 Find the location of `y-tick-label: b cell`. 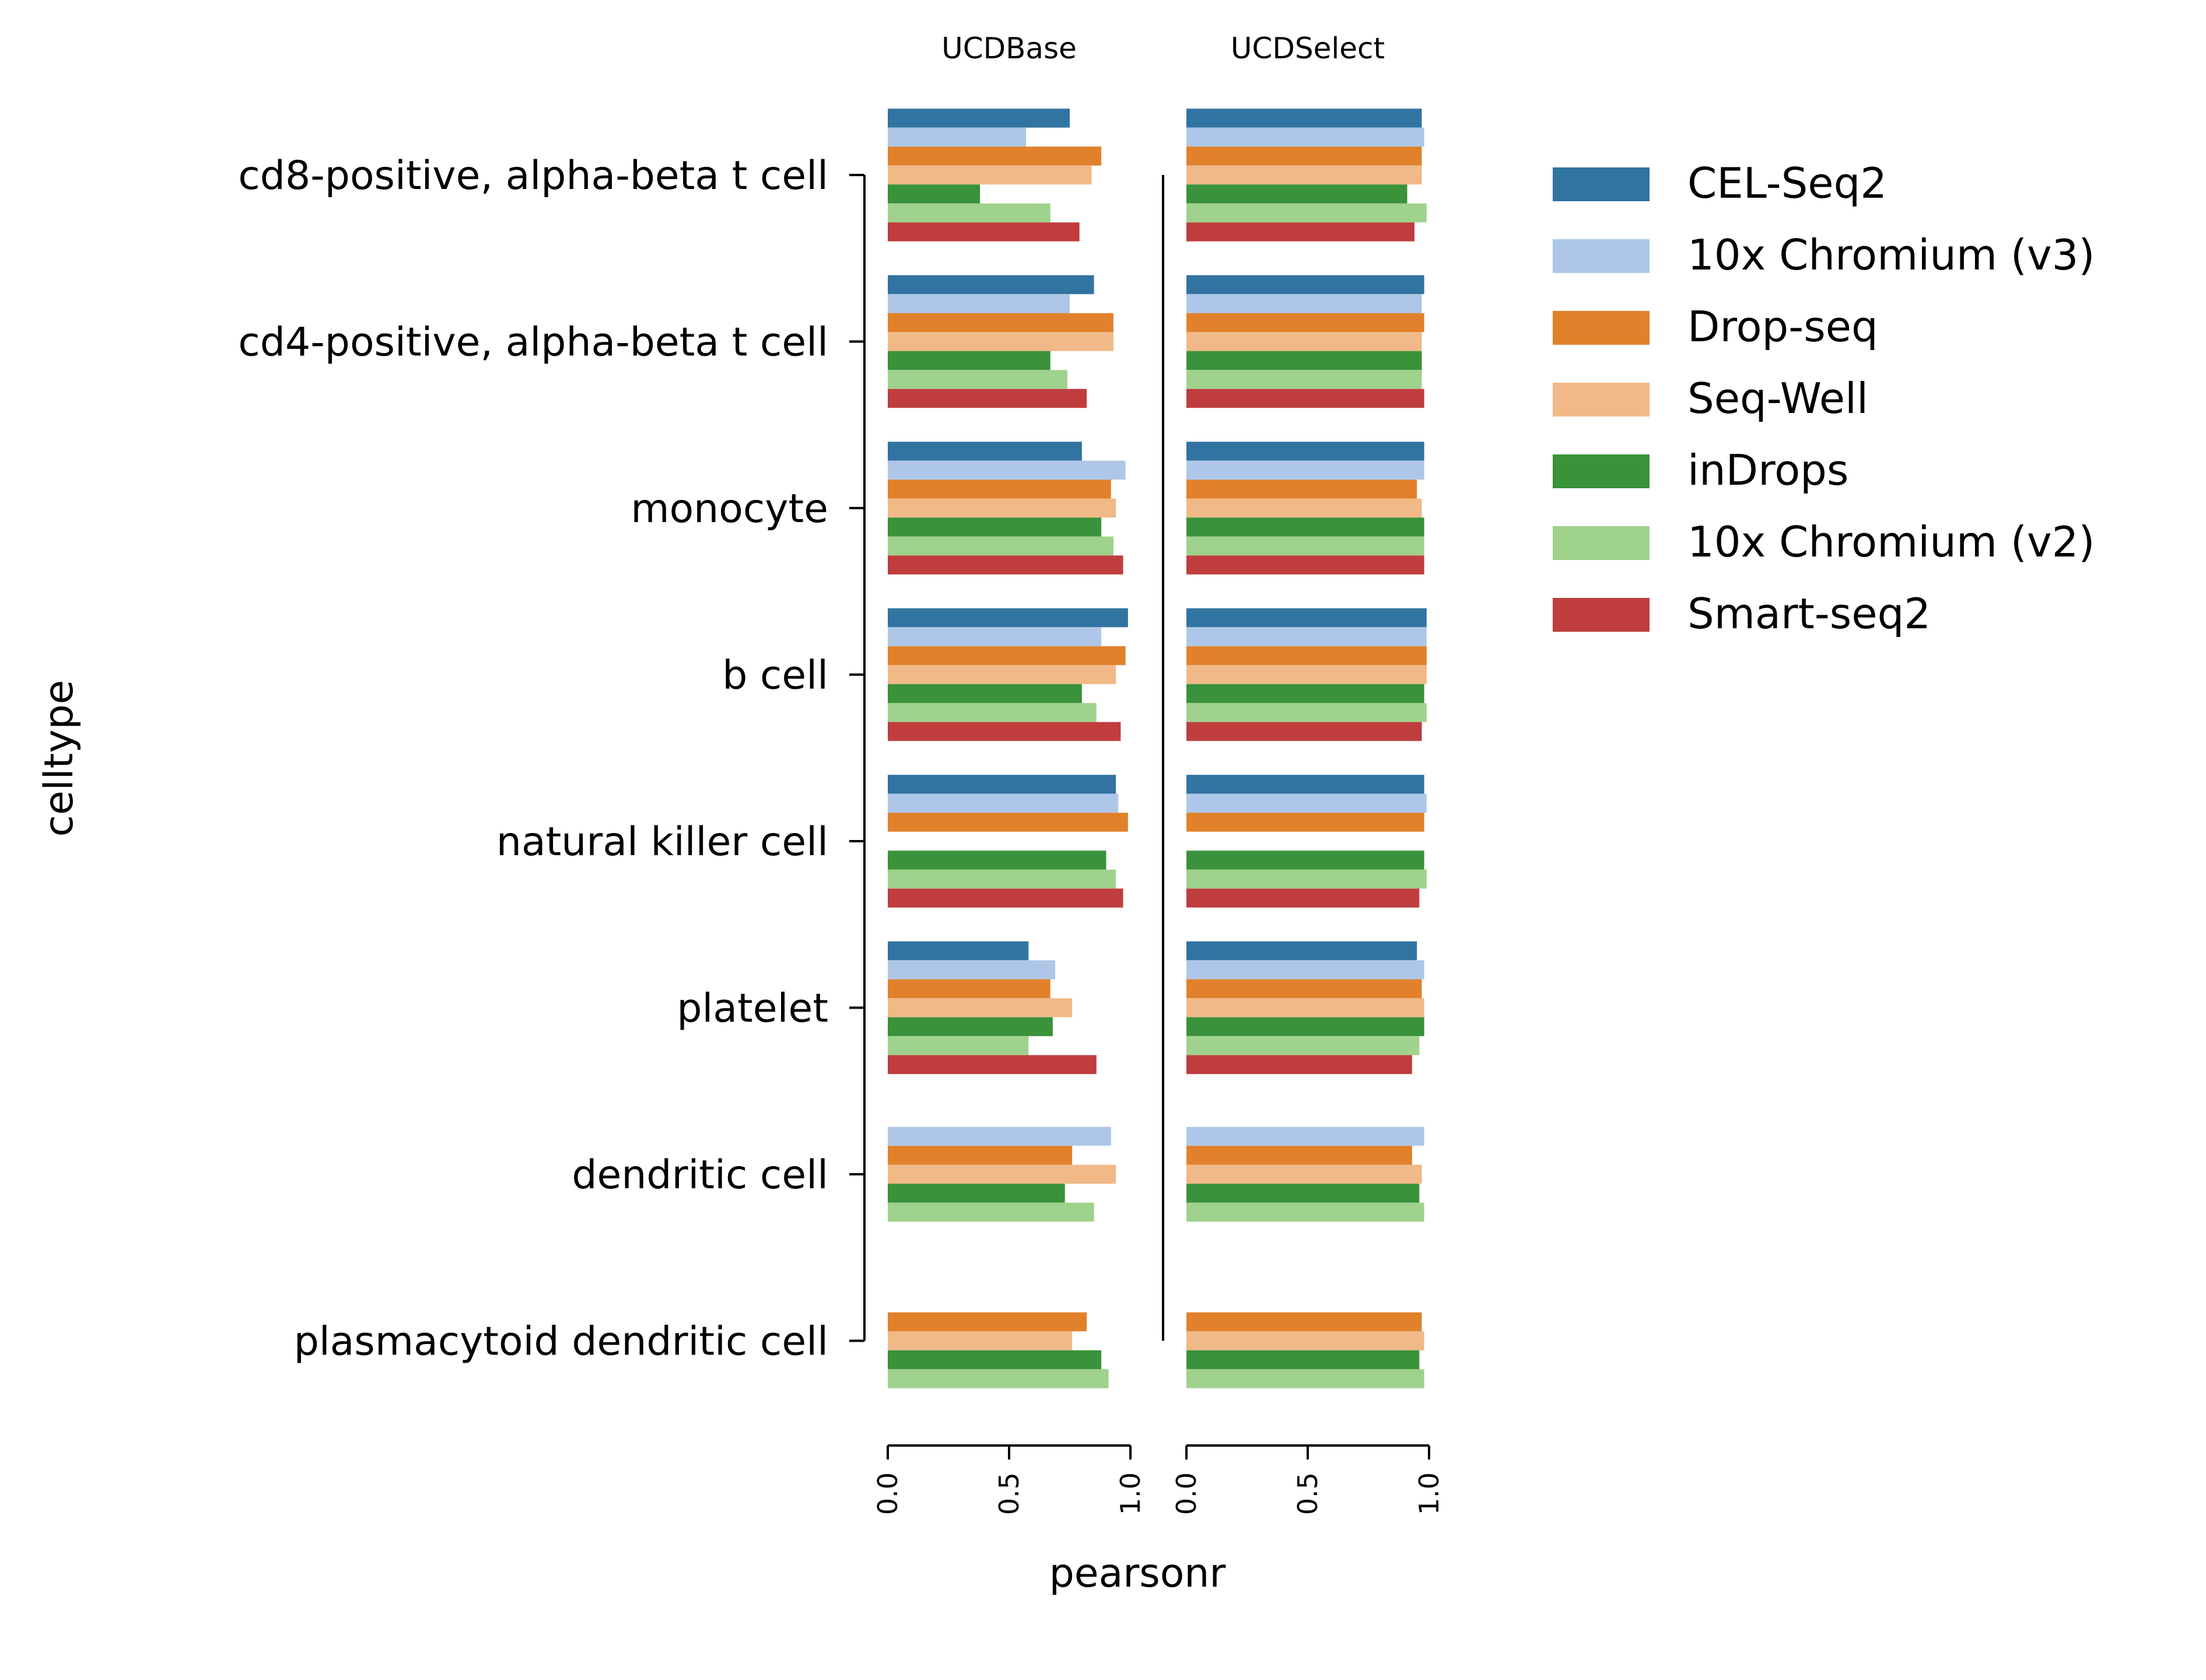

y-tick-label: b cell is located at coordinates (775, 676).